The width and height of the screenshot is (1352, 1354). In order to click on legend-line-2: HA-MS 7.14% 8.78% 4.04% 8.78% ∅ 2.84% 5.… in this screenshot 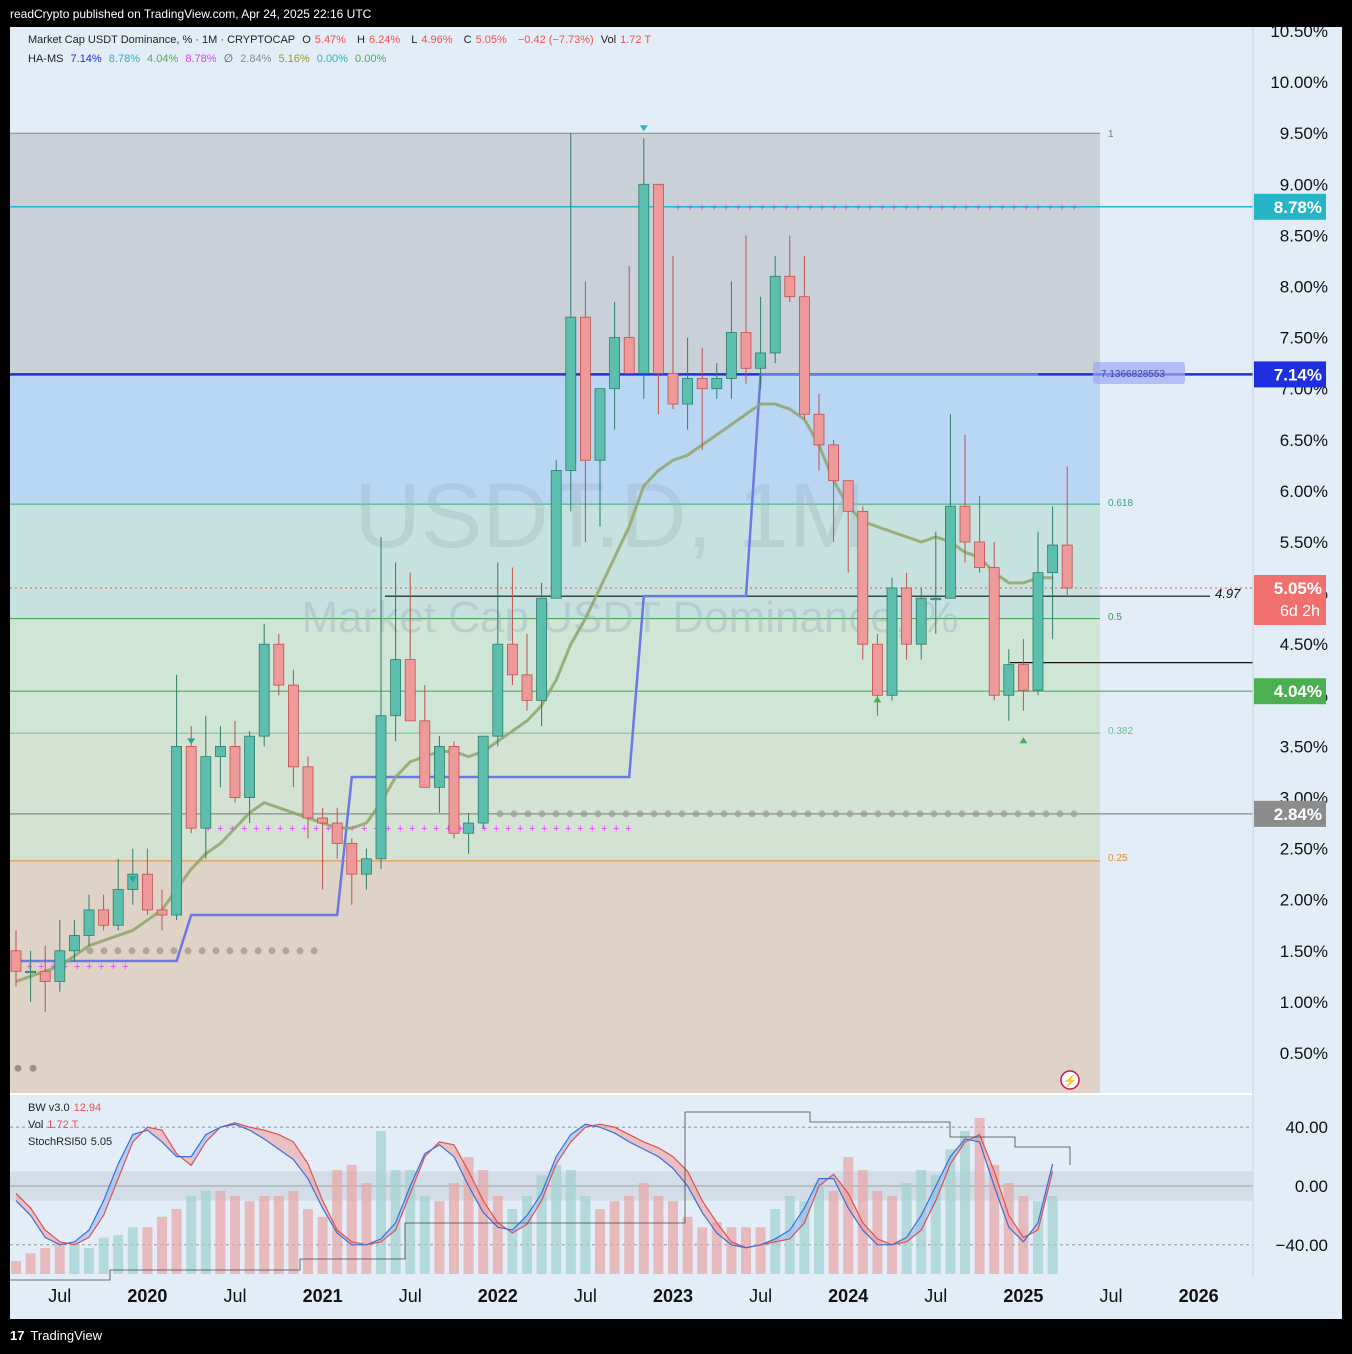, I will do `click(209, 58)`.